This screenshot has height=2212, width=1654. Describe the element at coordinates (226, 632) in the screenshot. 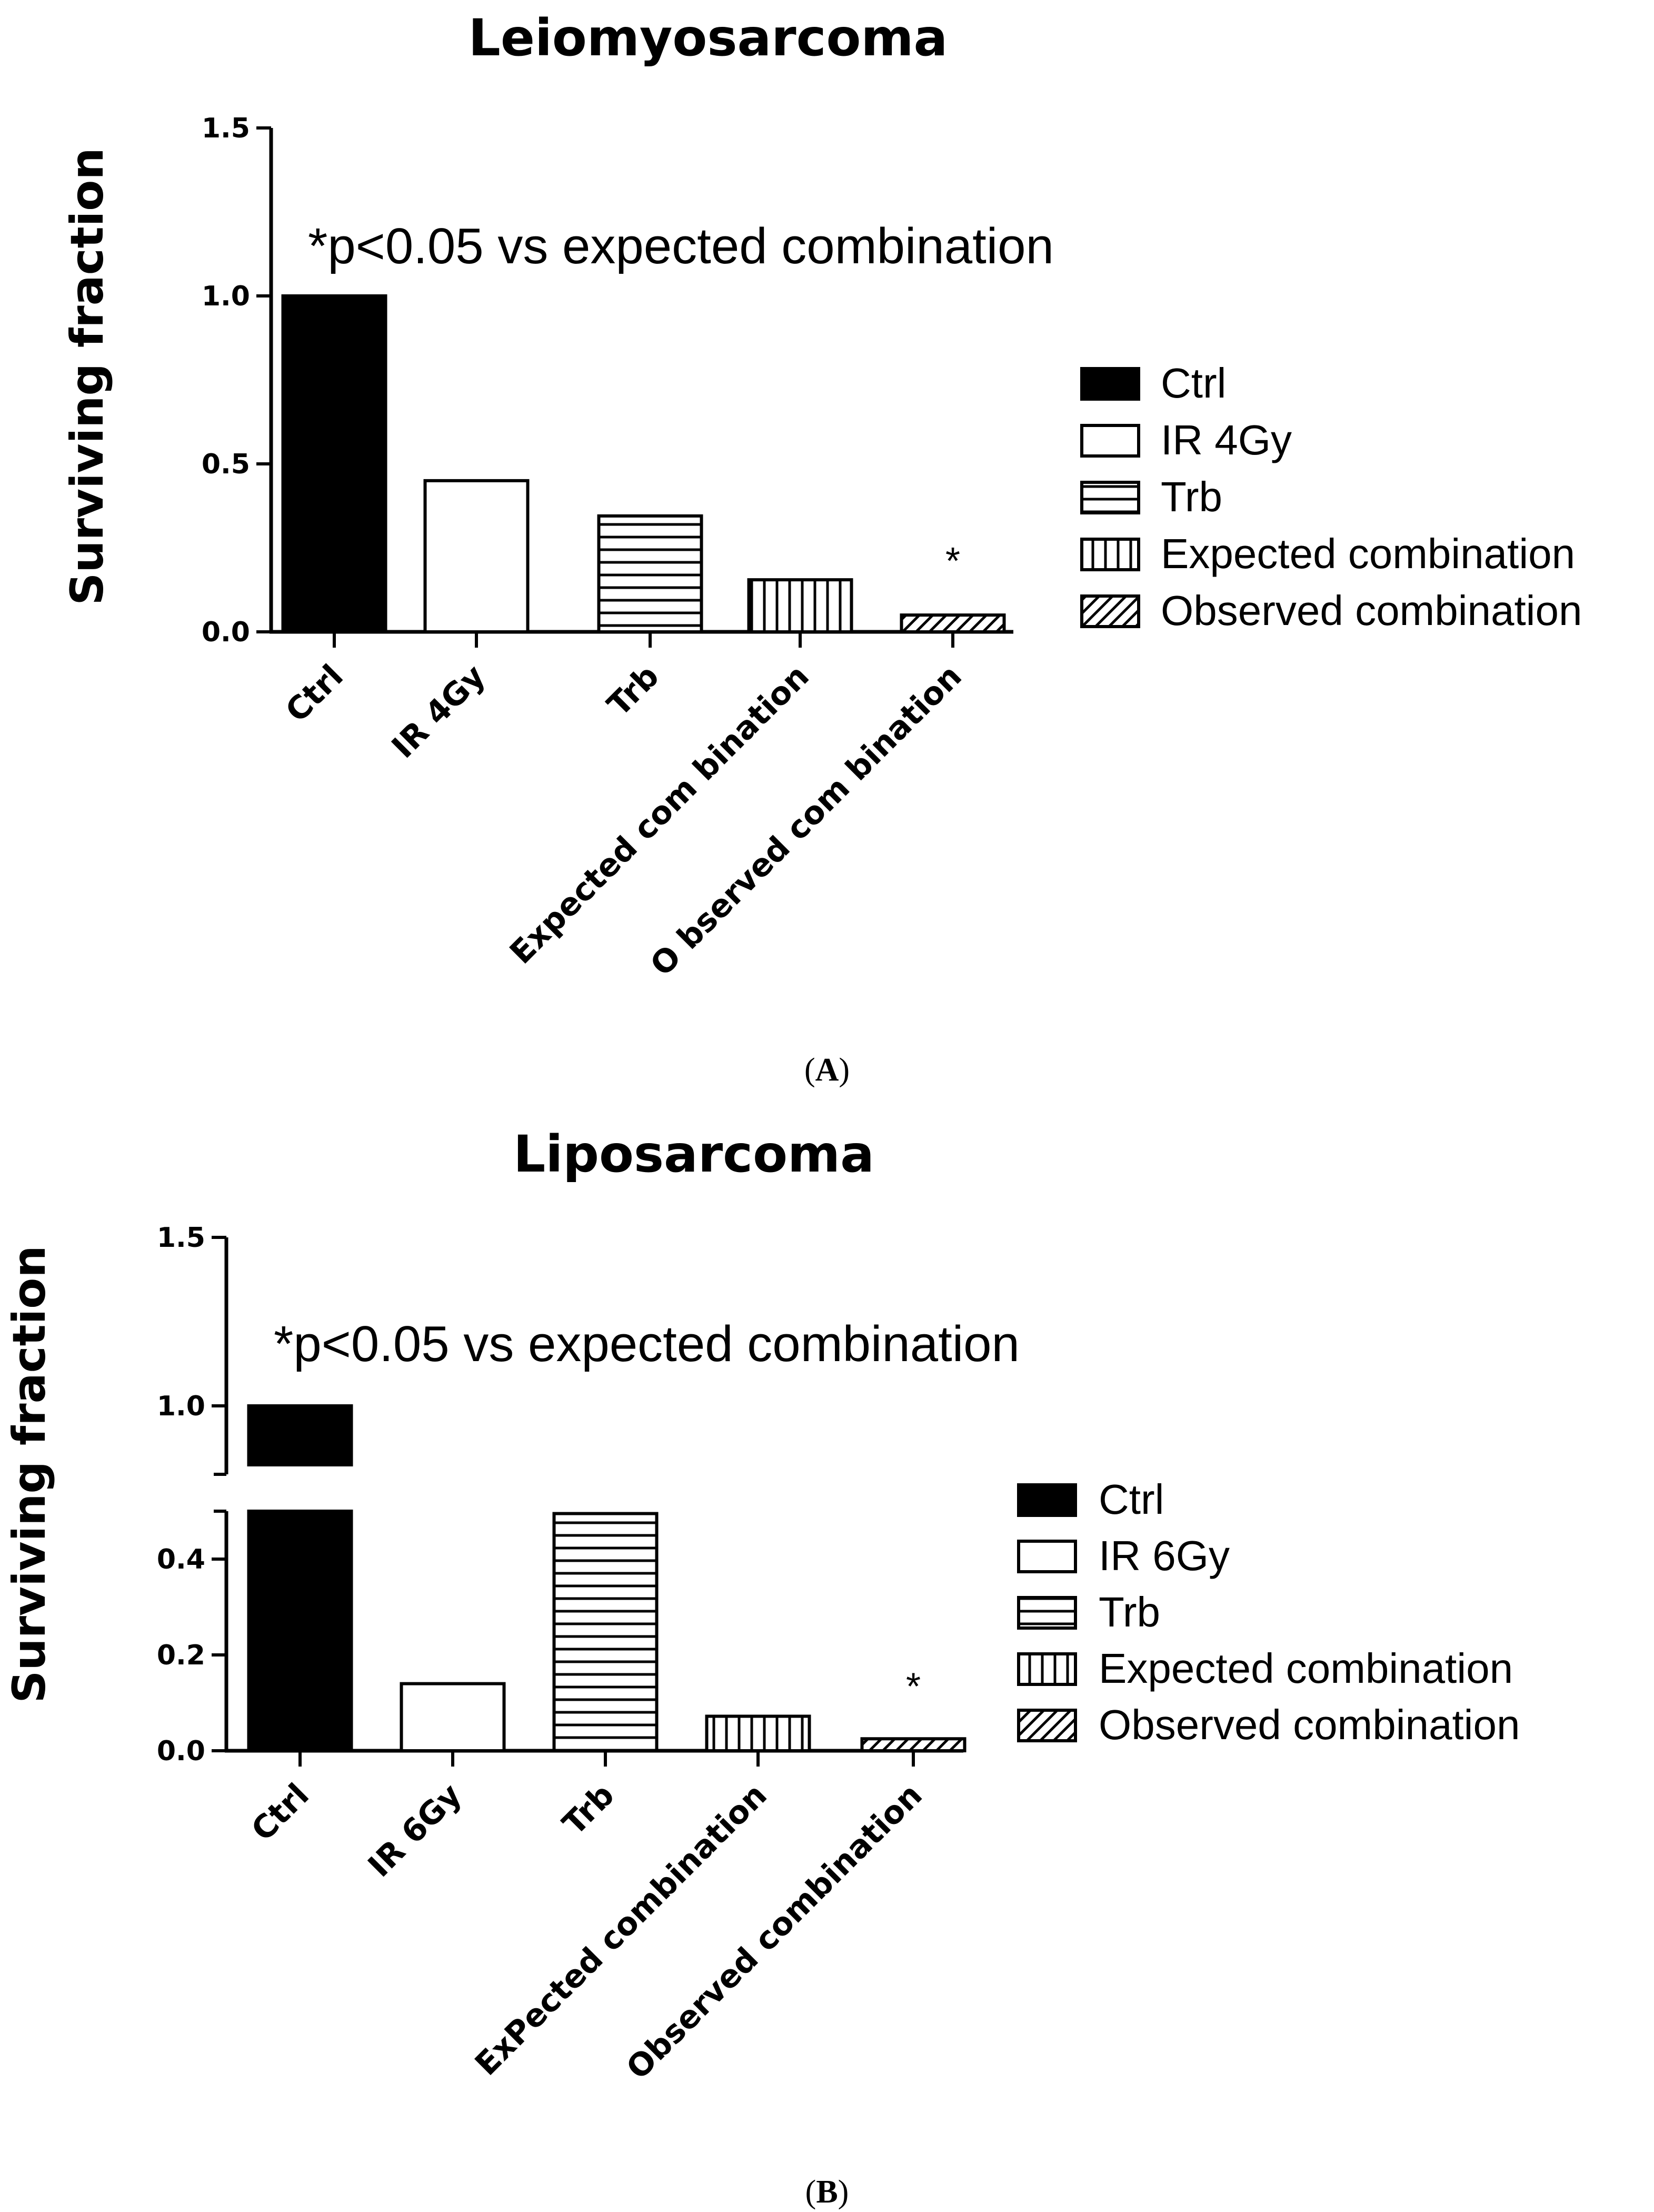

I see `y-tick-label-a: 0.0` at that location.